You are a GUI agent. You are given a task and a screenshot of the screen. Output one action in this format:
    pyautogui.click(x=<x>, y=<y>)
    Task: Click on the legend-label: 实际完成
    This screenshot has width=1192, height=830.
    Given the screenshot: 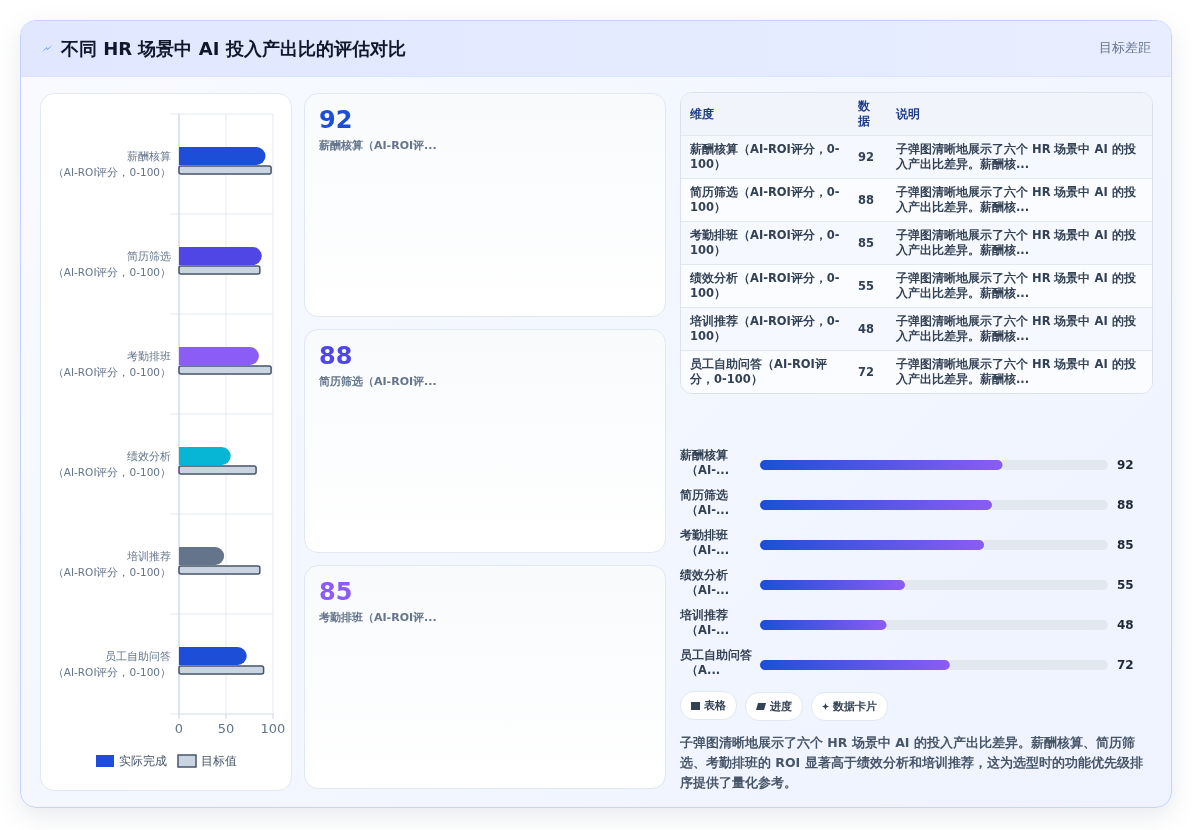 What is the action you would take?
    pyautogui.click(x=143, y=761)
    